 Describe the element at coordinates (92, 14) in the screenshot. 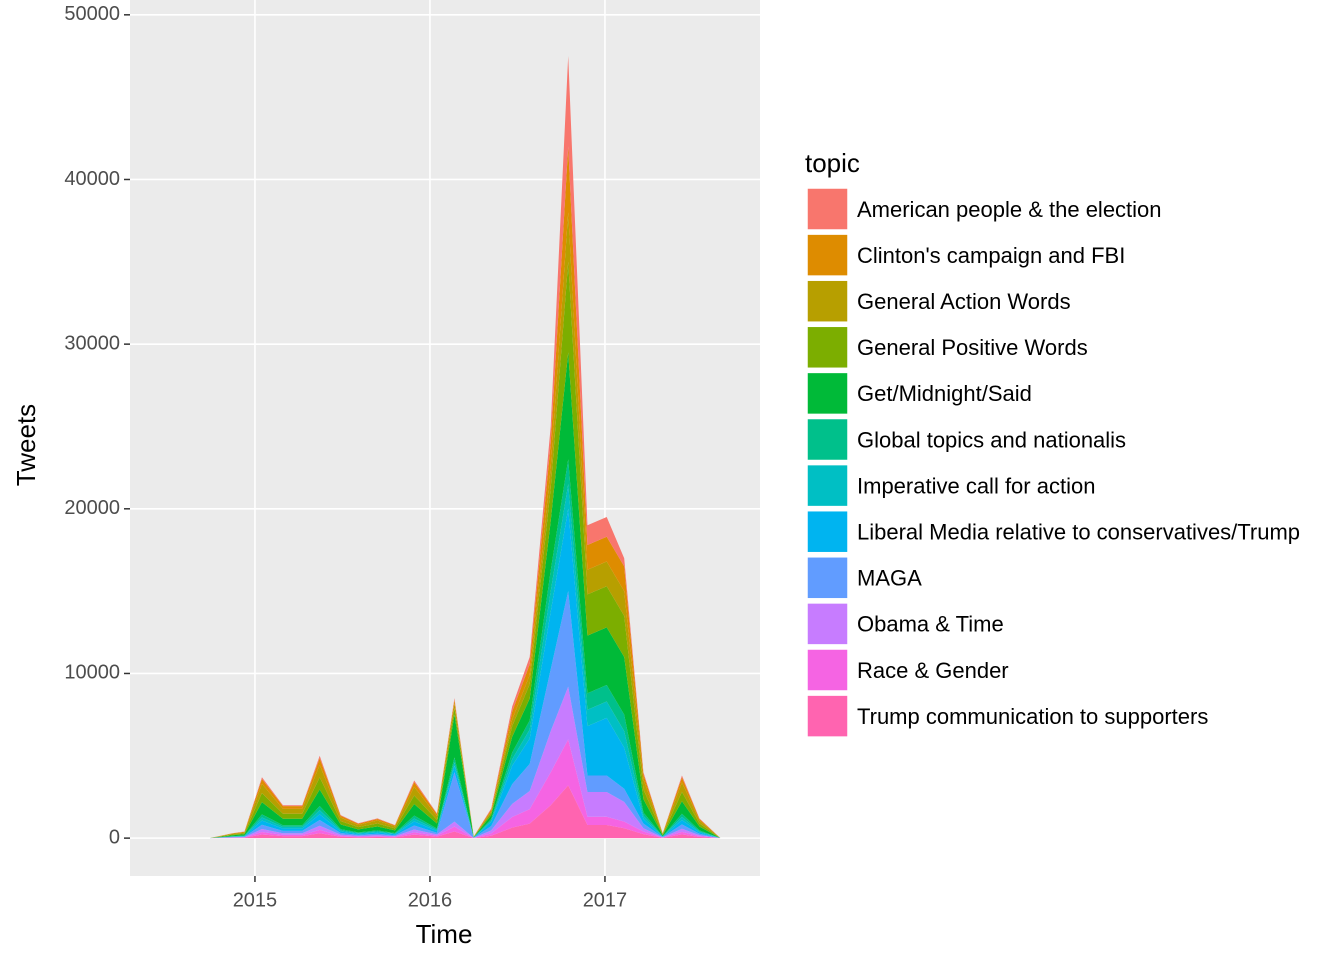

I see `y-tick-label: 50000` at that location.